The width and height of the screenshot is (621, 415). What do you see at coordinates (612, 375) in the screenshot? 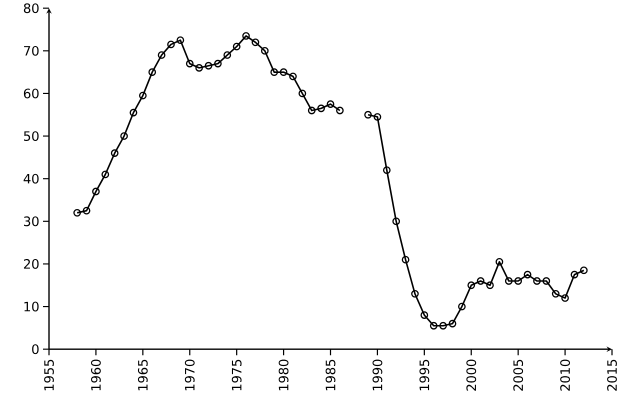
I see `x-tick-label: 2015` at bounding box center [612, 375].